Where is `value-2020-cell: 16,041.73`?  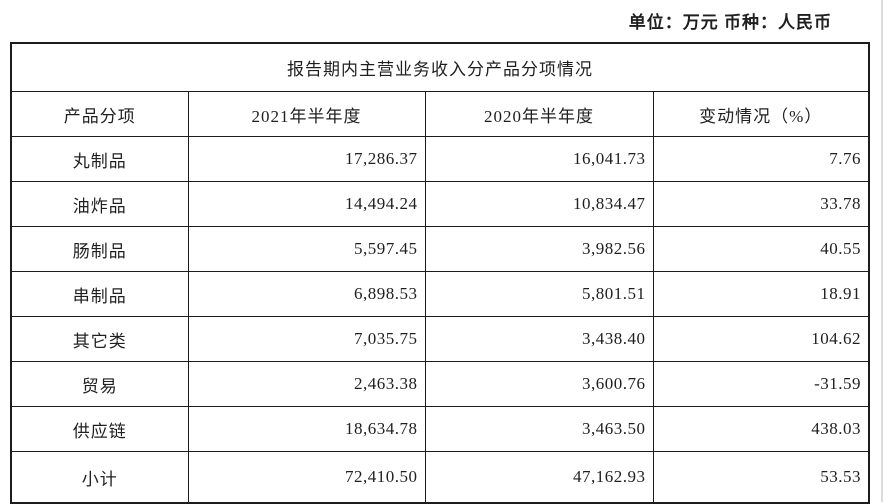
value-2020-cell: 16,041.73 is located at coordinates (539, 159).